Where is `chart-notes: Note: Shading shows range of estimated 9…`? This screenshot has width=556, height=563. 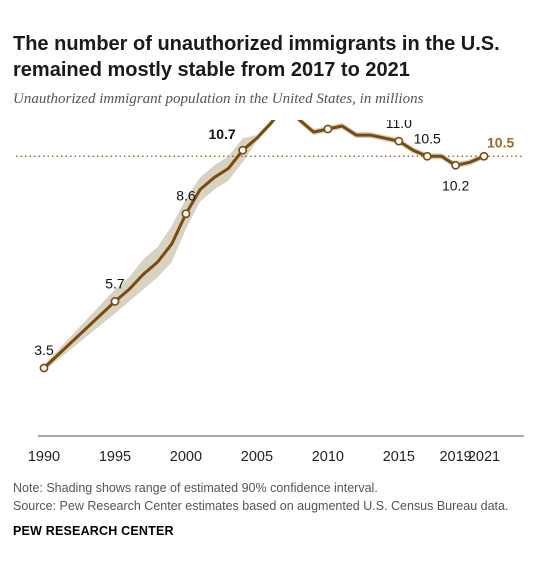 chart-notes: Note: Shading shows range of estimated 9… is located at coordinates (260, 497).